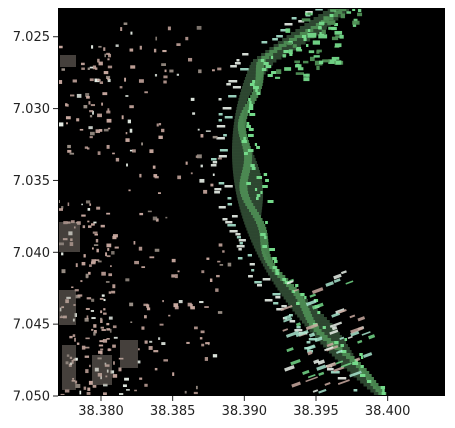 The width and height of the screenshot is (455, 428). What do you see at coordinates (101, 411) in the screenshot?
I see `x-tick-label: 38.380` at bounding box center [101, 411].